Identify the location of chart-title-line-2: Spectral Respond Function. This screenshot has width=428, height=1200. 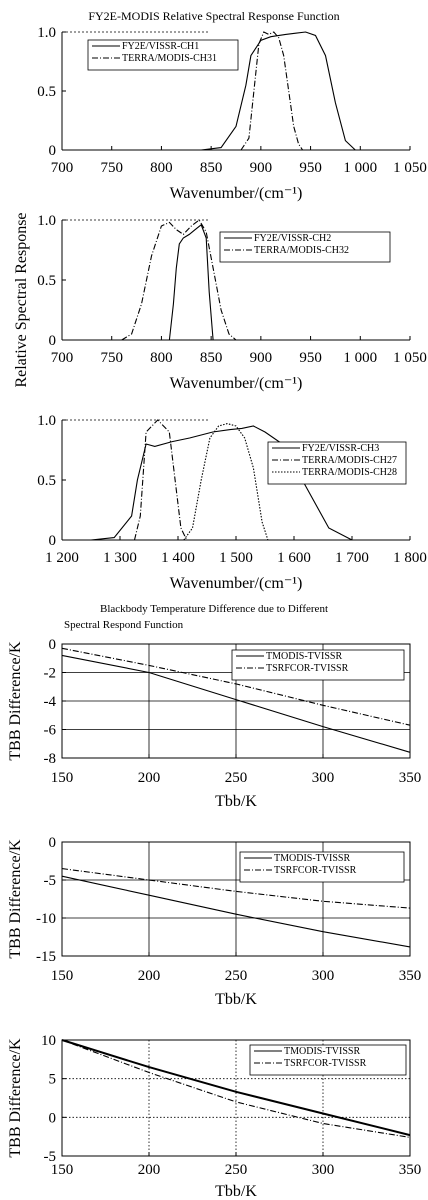
(124, 625).